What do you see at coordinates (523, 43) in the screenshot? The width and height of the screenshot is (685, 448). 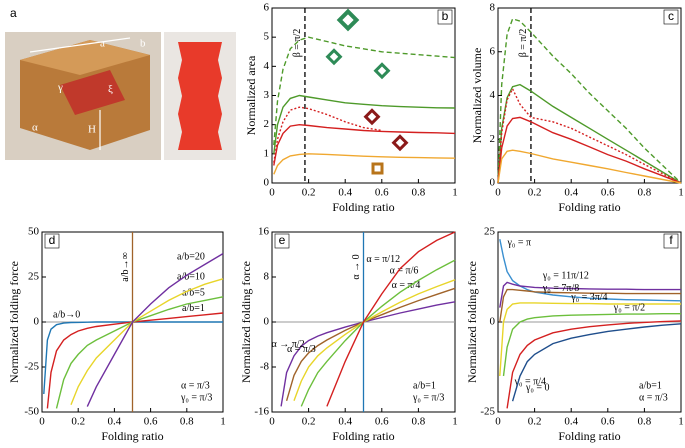 I see `vline-label: β = π/2` at bounding box center [523, 43].